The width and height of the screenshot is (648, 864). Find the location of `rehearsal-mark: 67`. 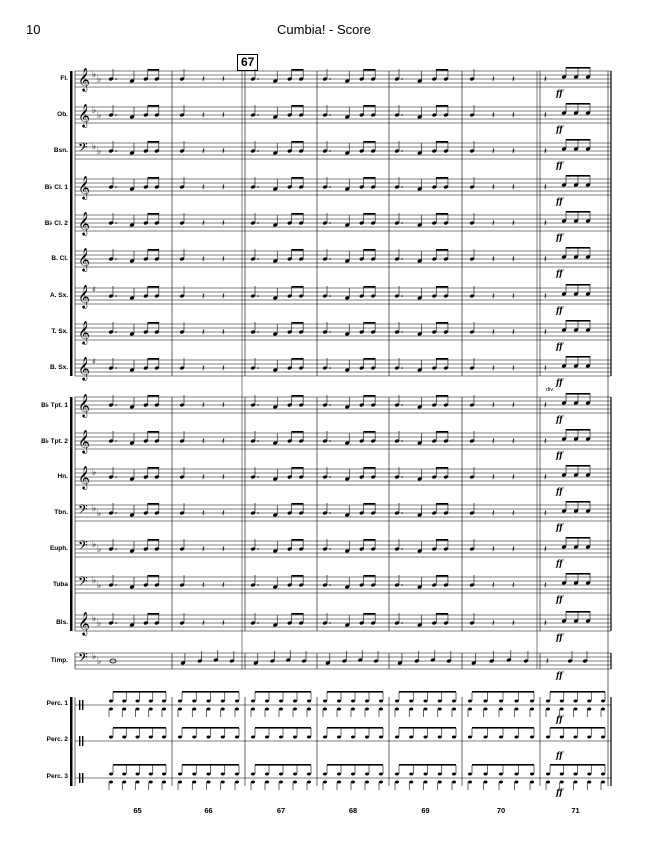

rehearsal-mark: 67 is located at coordinates (248, 62).